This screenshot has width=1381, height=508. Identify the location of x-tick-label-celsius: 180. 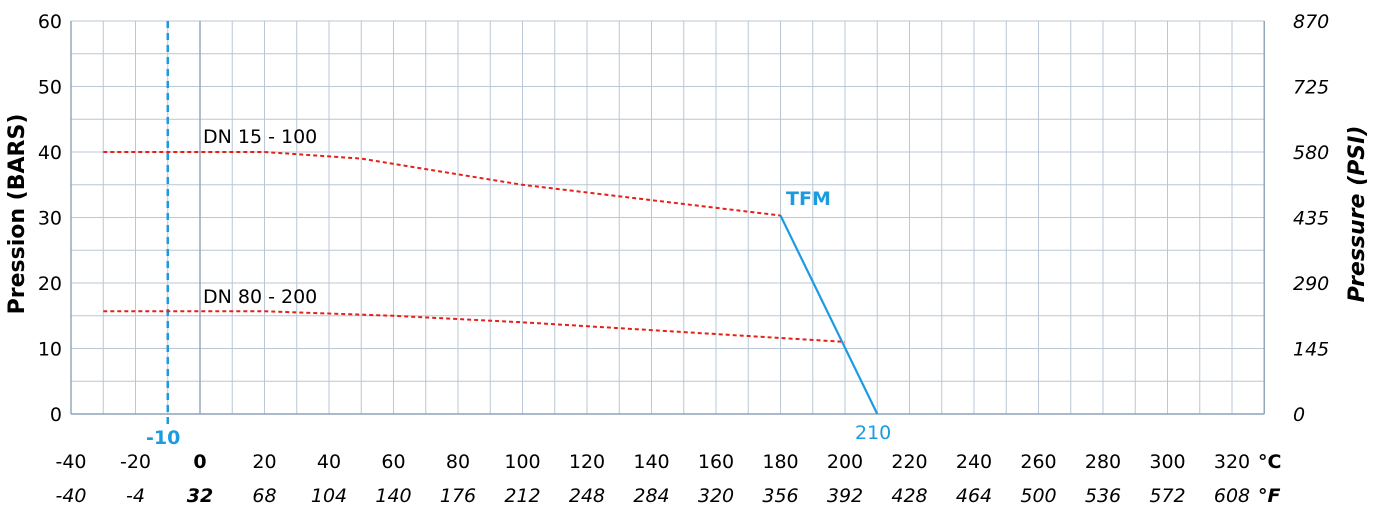
(780, 462).